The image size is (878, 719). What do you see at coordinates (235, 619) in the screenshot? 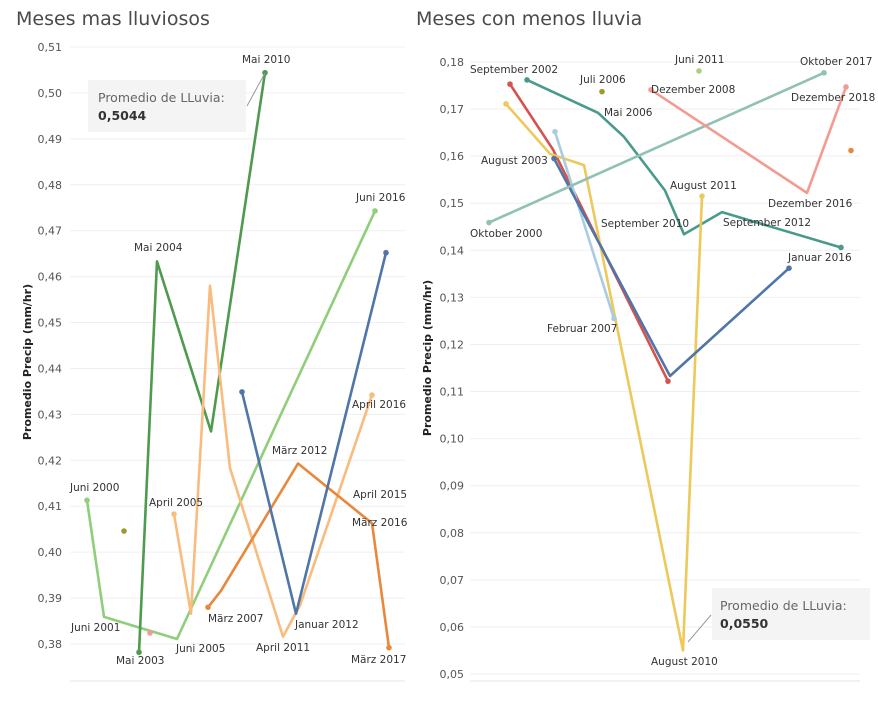
I see `left-point-label: März 2007` at bounding box center [235, 619].